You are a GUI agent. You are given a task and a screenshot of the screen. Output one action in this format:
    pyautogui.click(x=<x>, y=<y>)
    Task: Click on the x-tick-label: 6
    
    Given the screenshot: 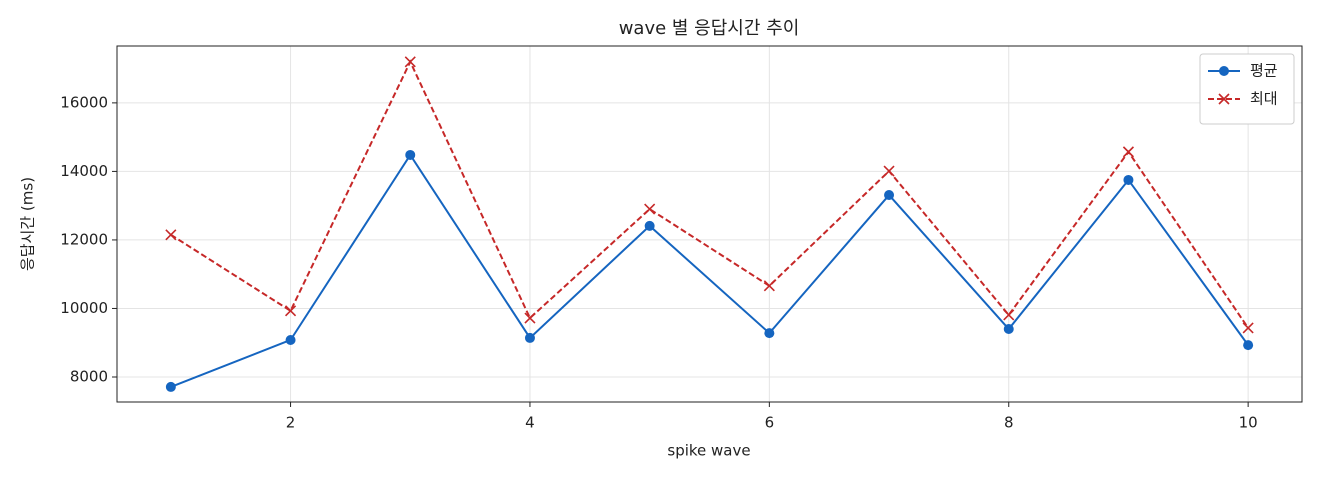 What is the action you would take?
    pyautogui.click(x=770, y=423)
    